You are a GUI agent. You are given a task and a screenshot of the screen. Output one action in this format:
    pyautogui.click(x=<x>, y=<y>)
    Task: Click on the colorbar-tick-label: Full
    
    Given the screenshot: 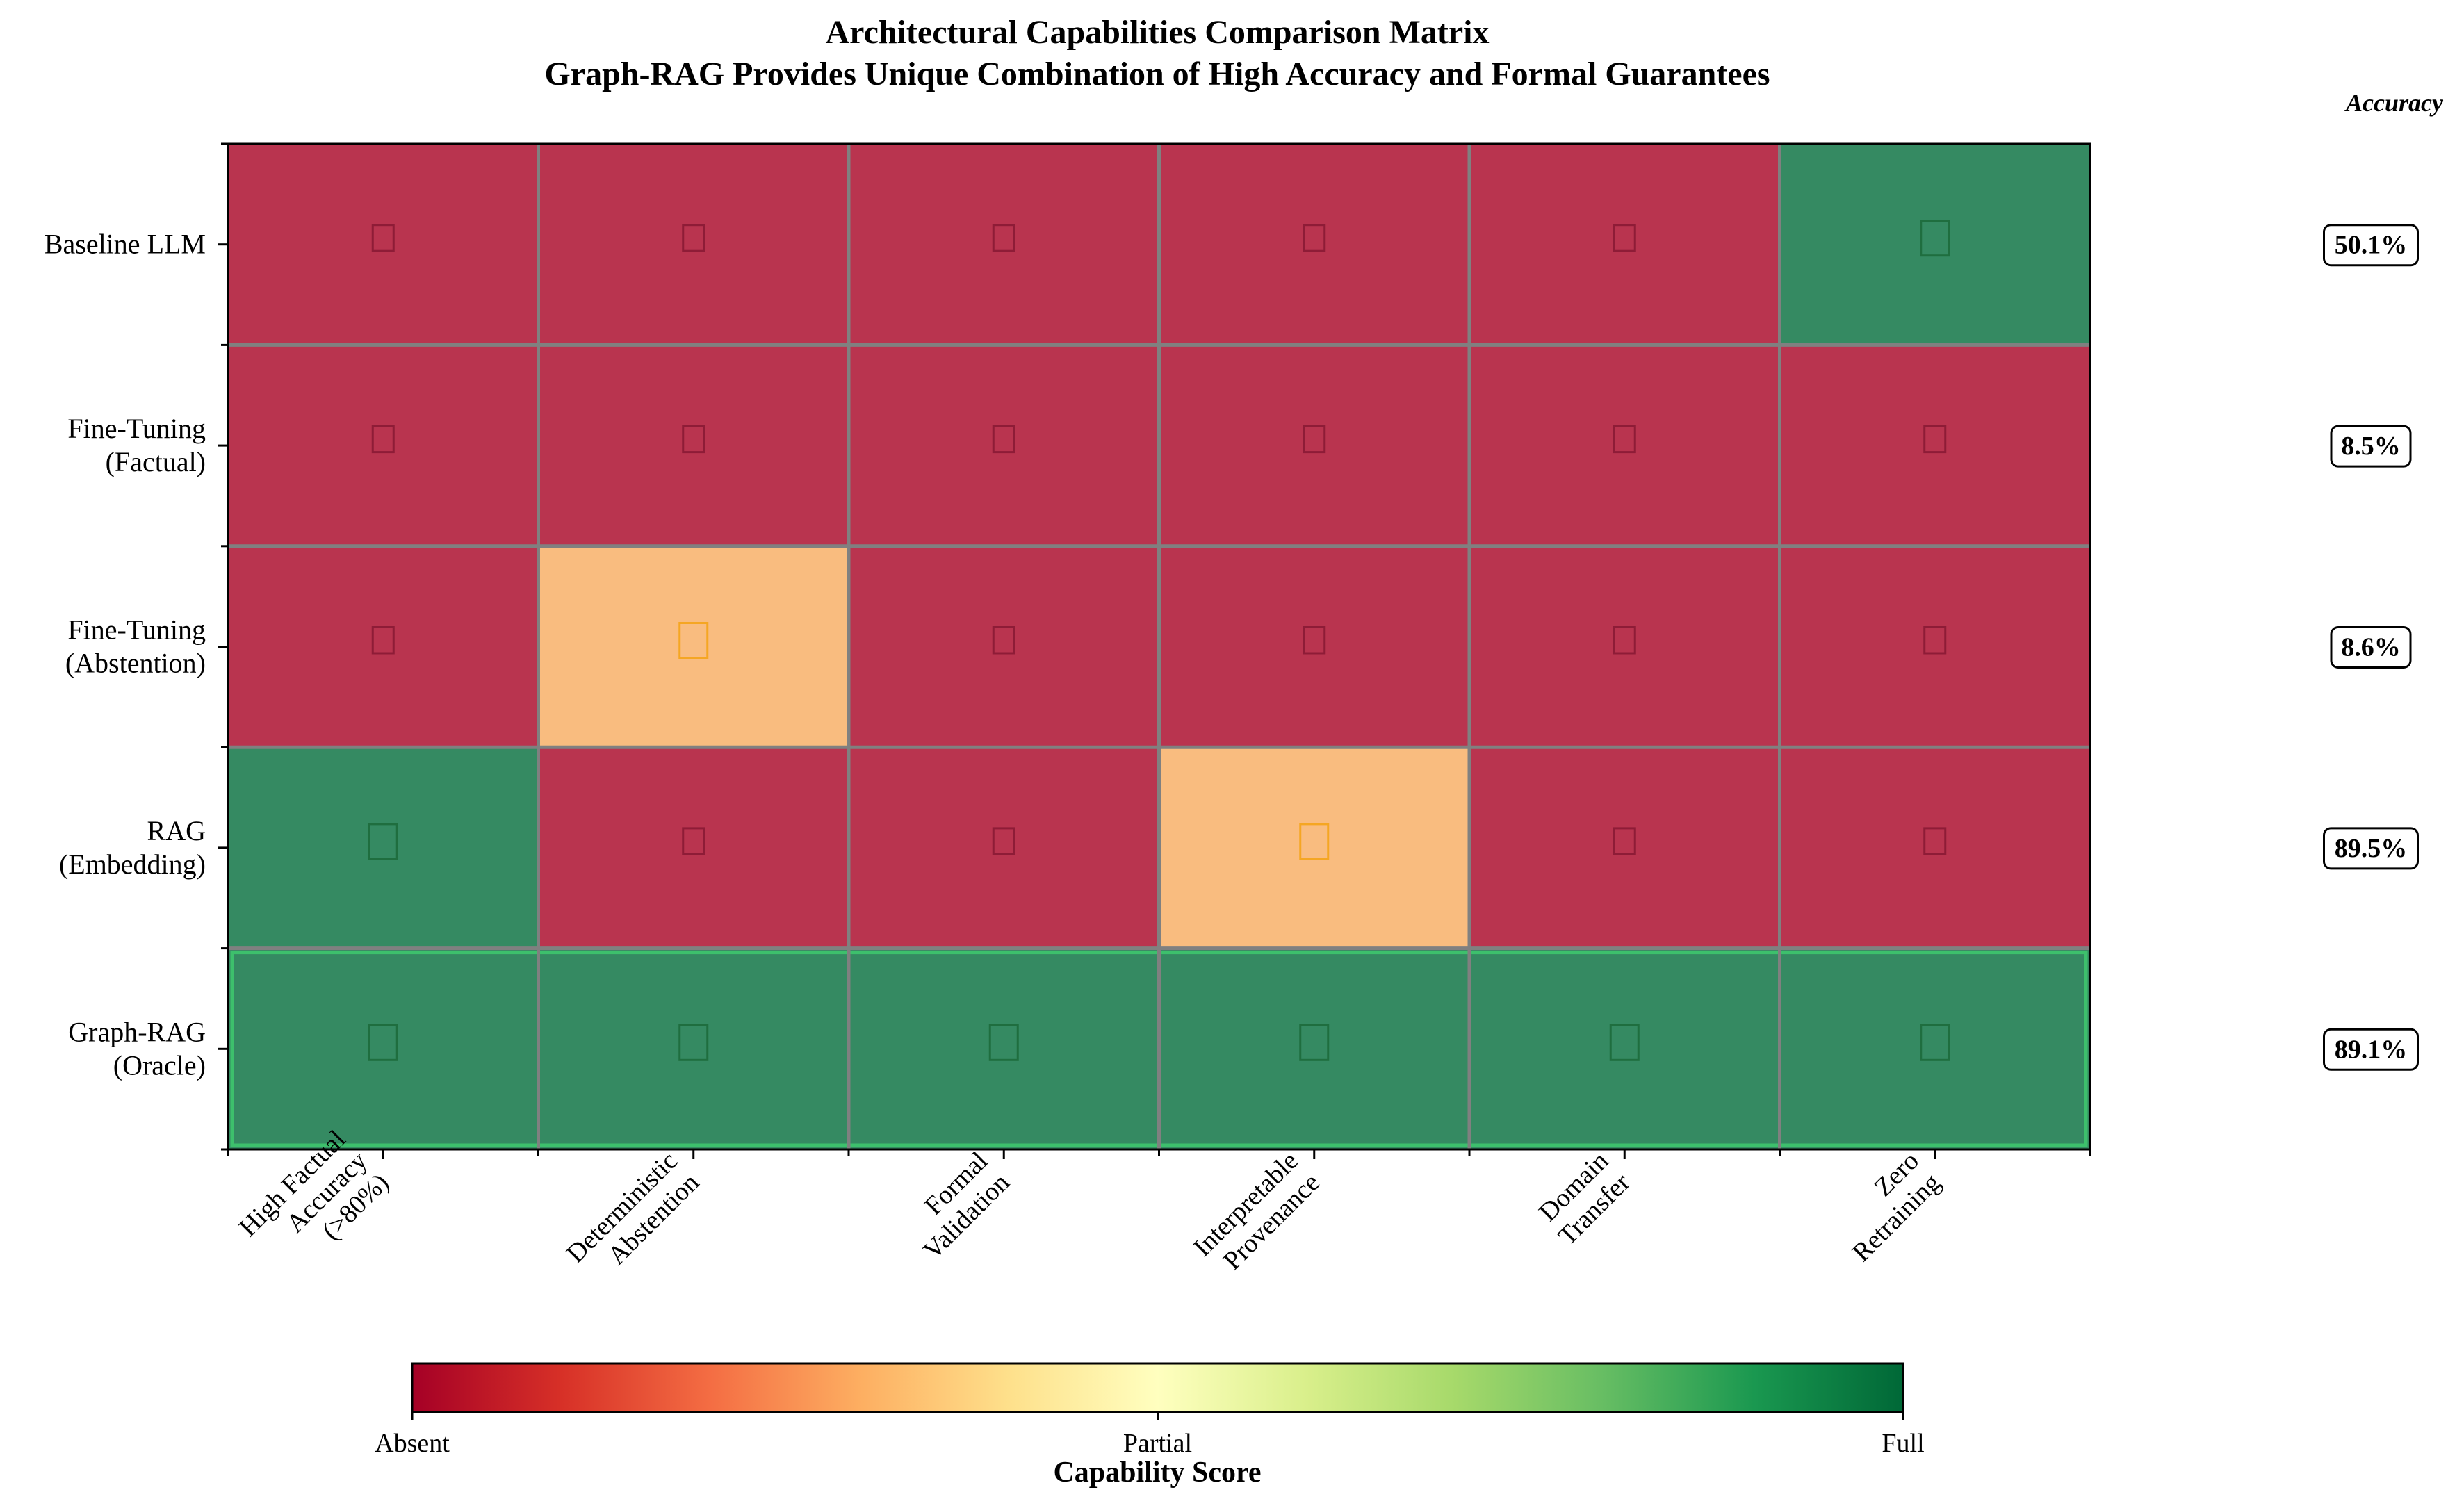 What is the action you would take?
    pyautogui.click(x=1903, y=1443)
    